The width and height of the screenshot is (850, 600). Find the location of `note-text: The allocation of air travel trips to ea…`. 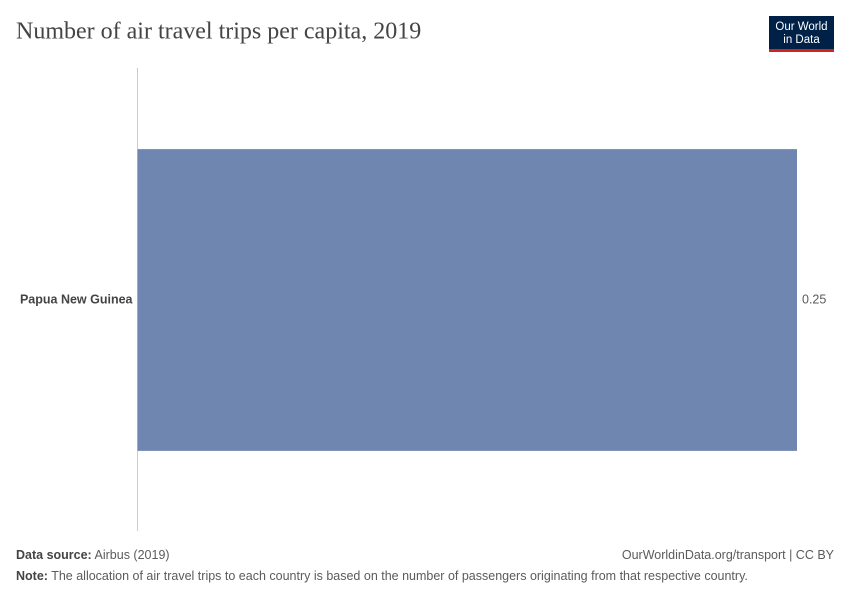

note-text: The allocation of air travel trips to ea… is located at coordinates (399, 576).